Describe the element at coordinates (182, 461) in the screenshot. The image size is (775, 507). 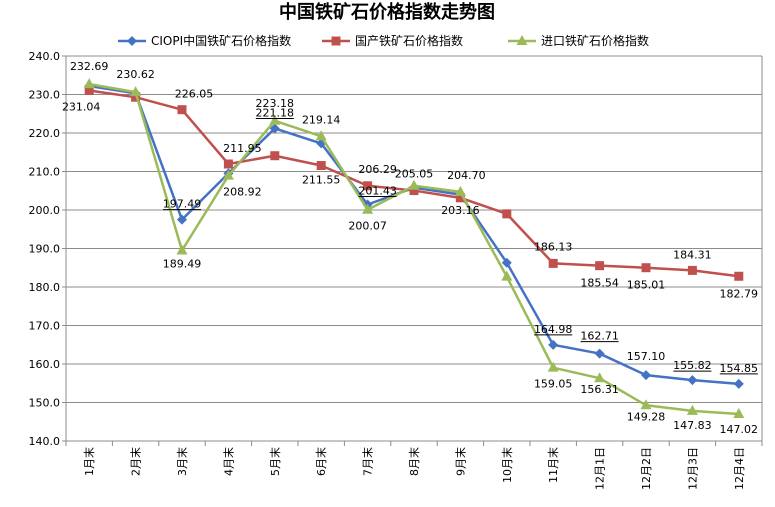
I see `x-tick-label: 3月末` at that location.